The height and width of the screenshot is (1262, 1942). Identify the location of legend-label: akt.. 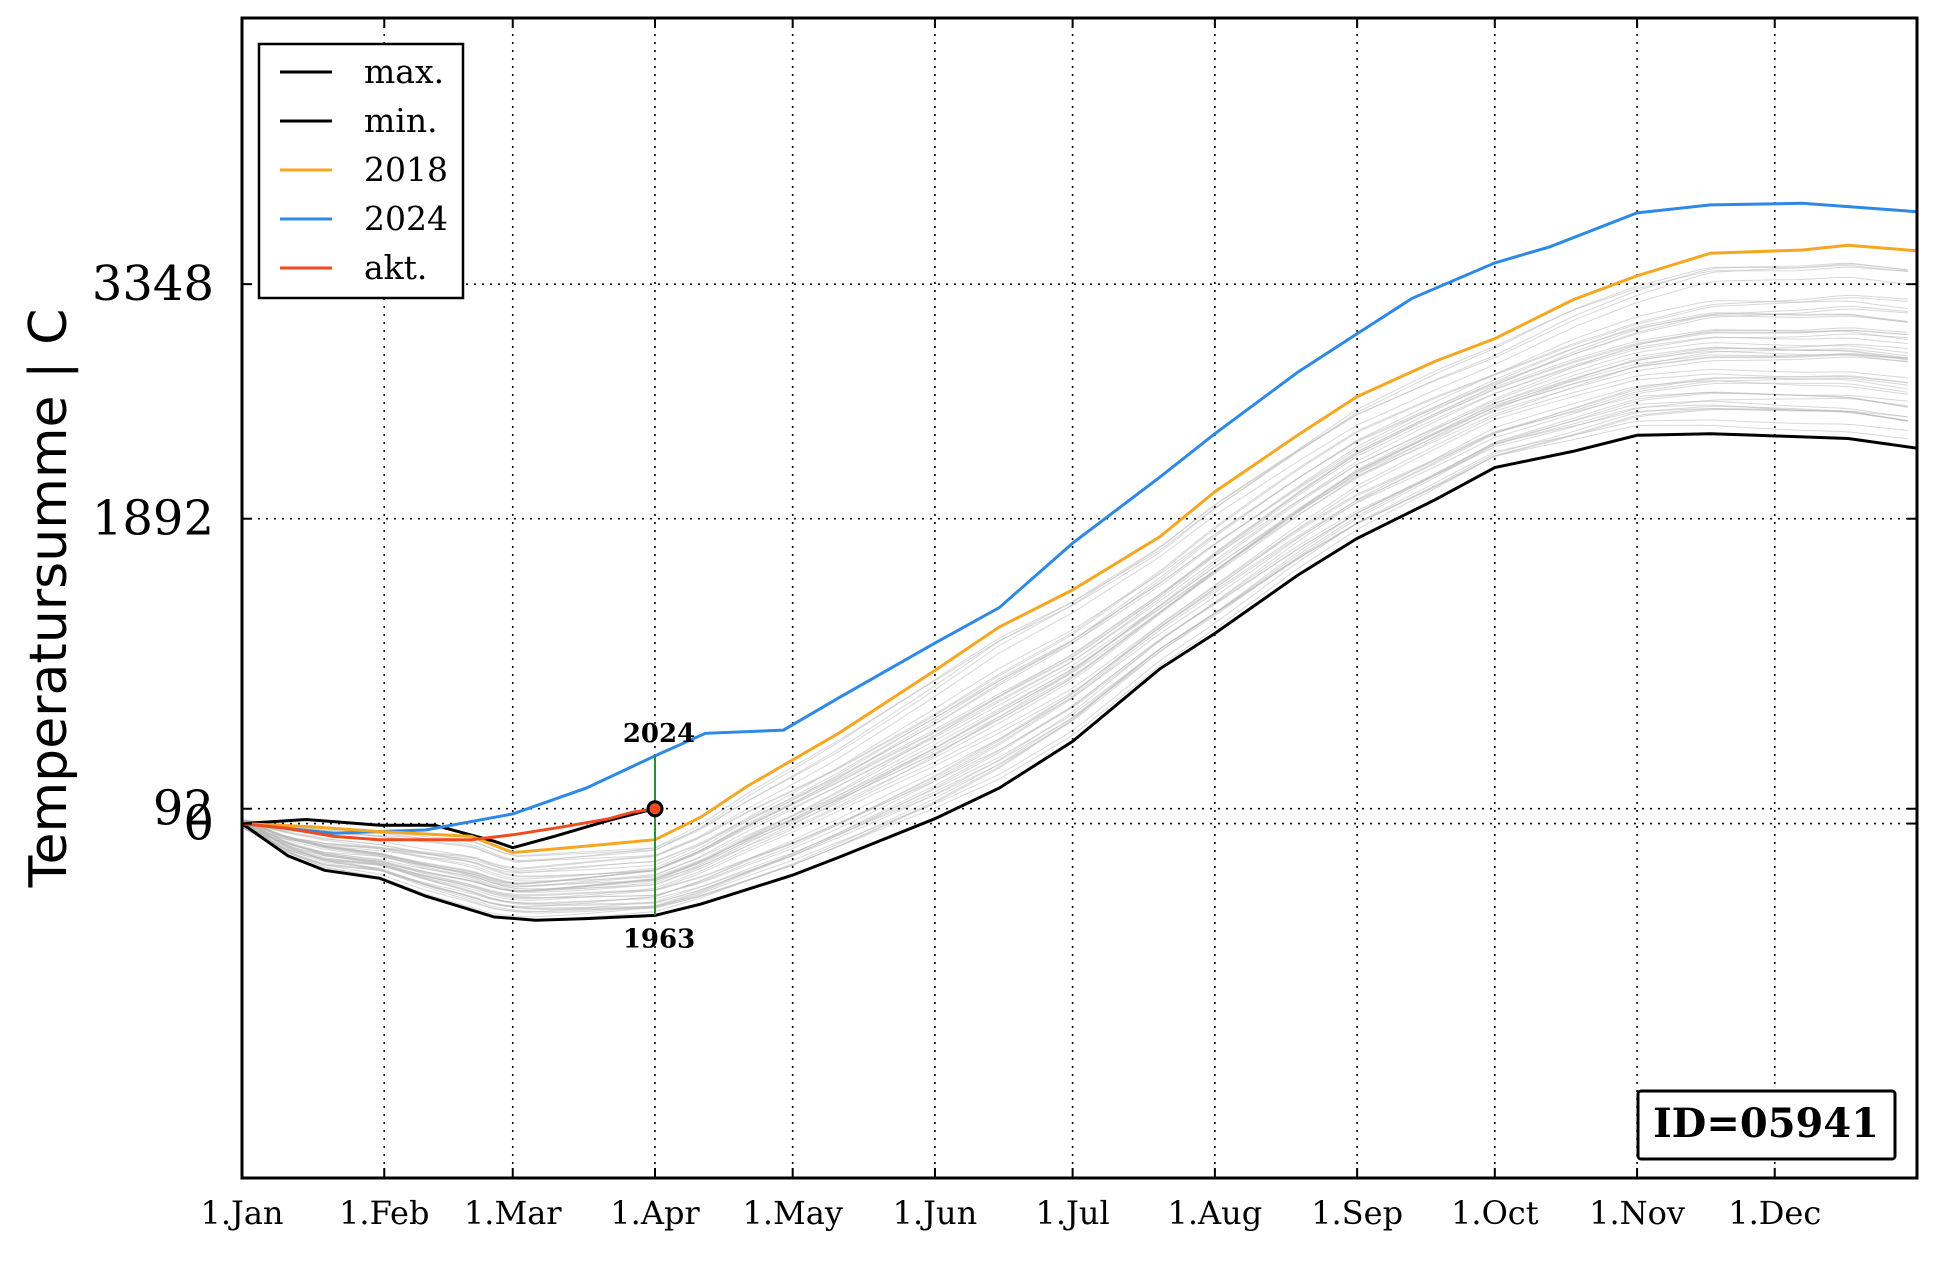
(395, 267).